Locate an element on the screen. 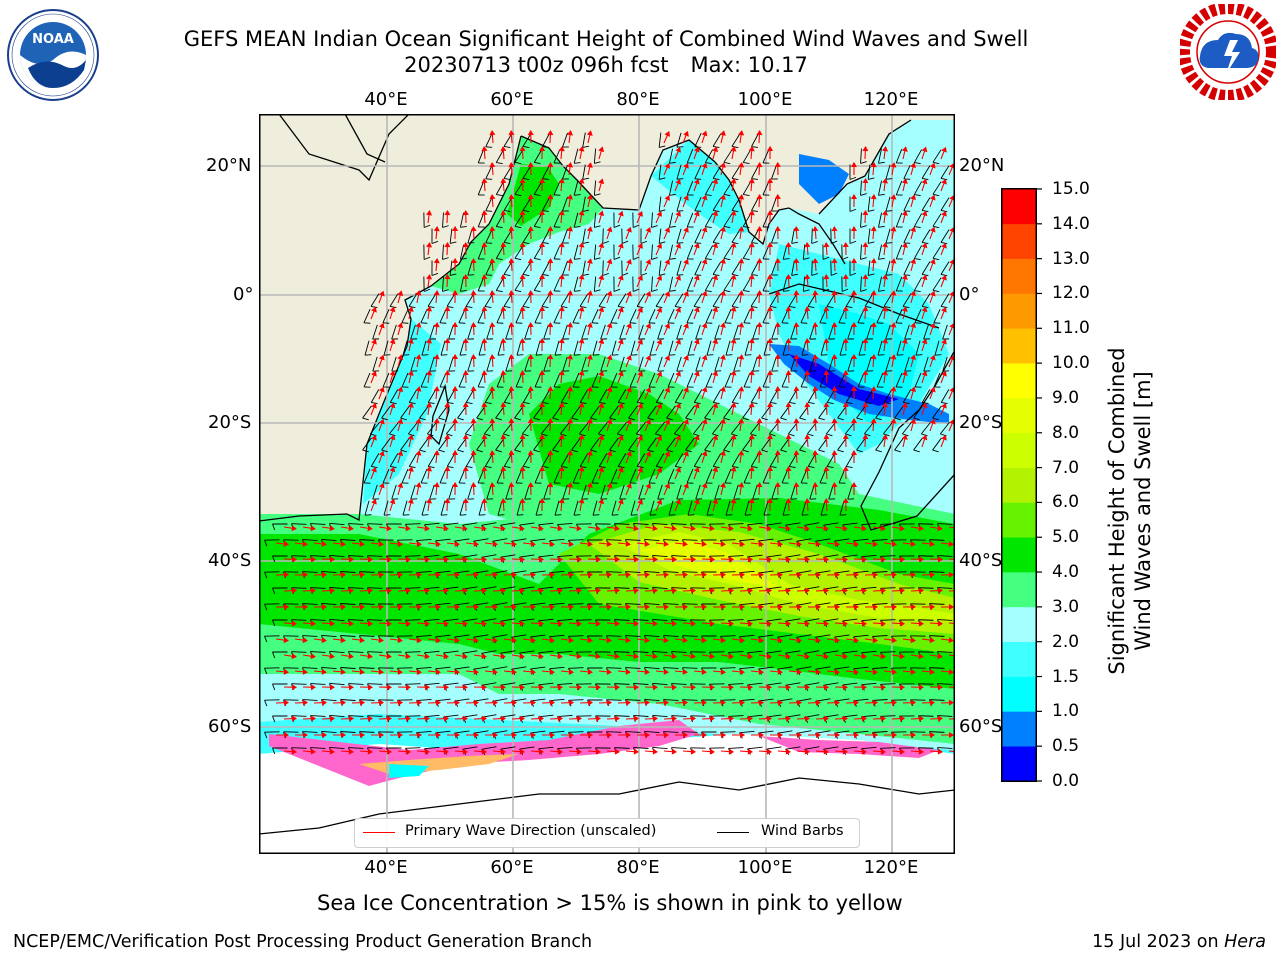 The width and height of the screenshot is (1280, 960). colorbar-tick-label: 2.0 is located at coordinates (1066, 641).